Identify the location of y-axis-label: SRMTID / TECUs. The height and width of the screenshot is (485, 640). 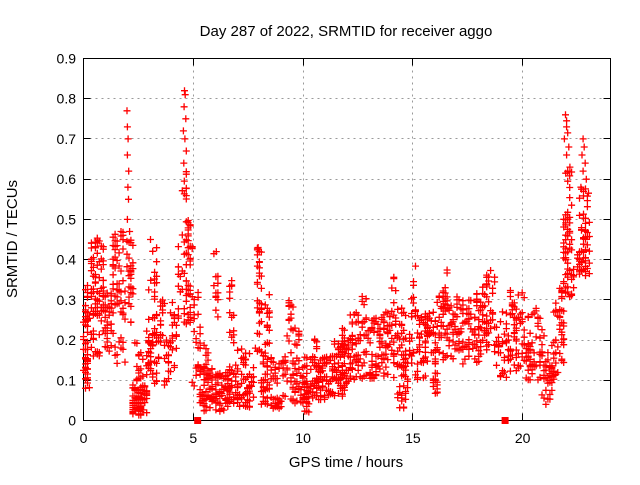
(12, 239).